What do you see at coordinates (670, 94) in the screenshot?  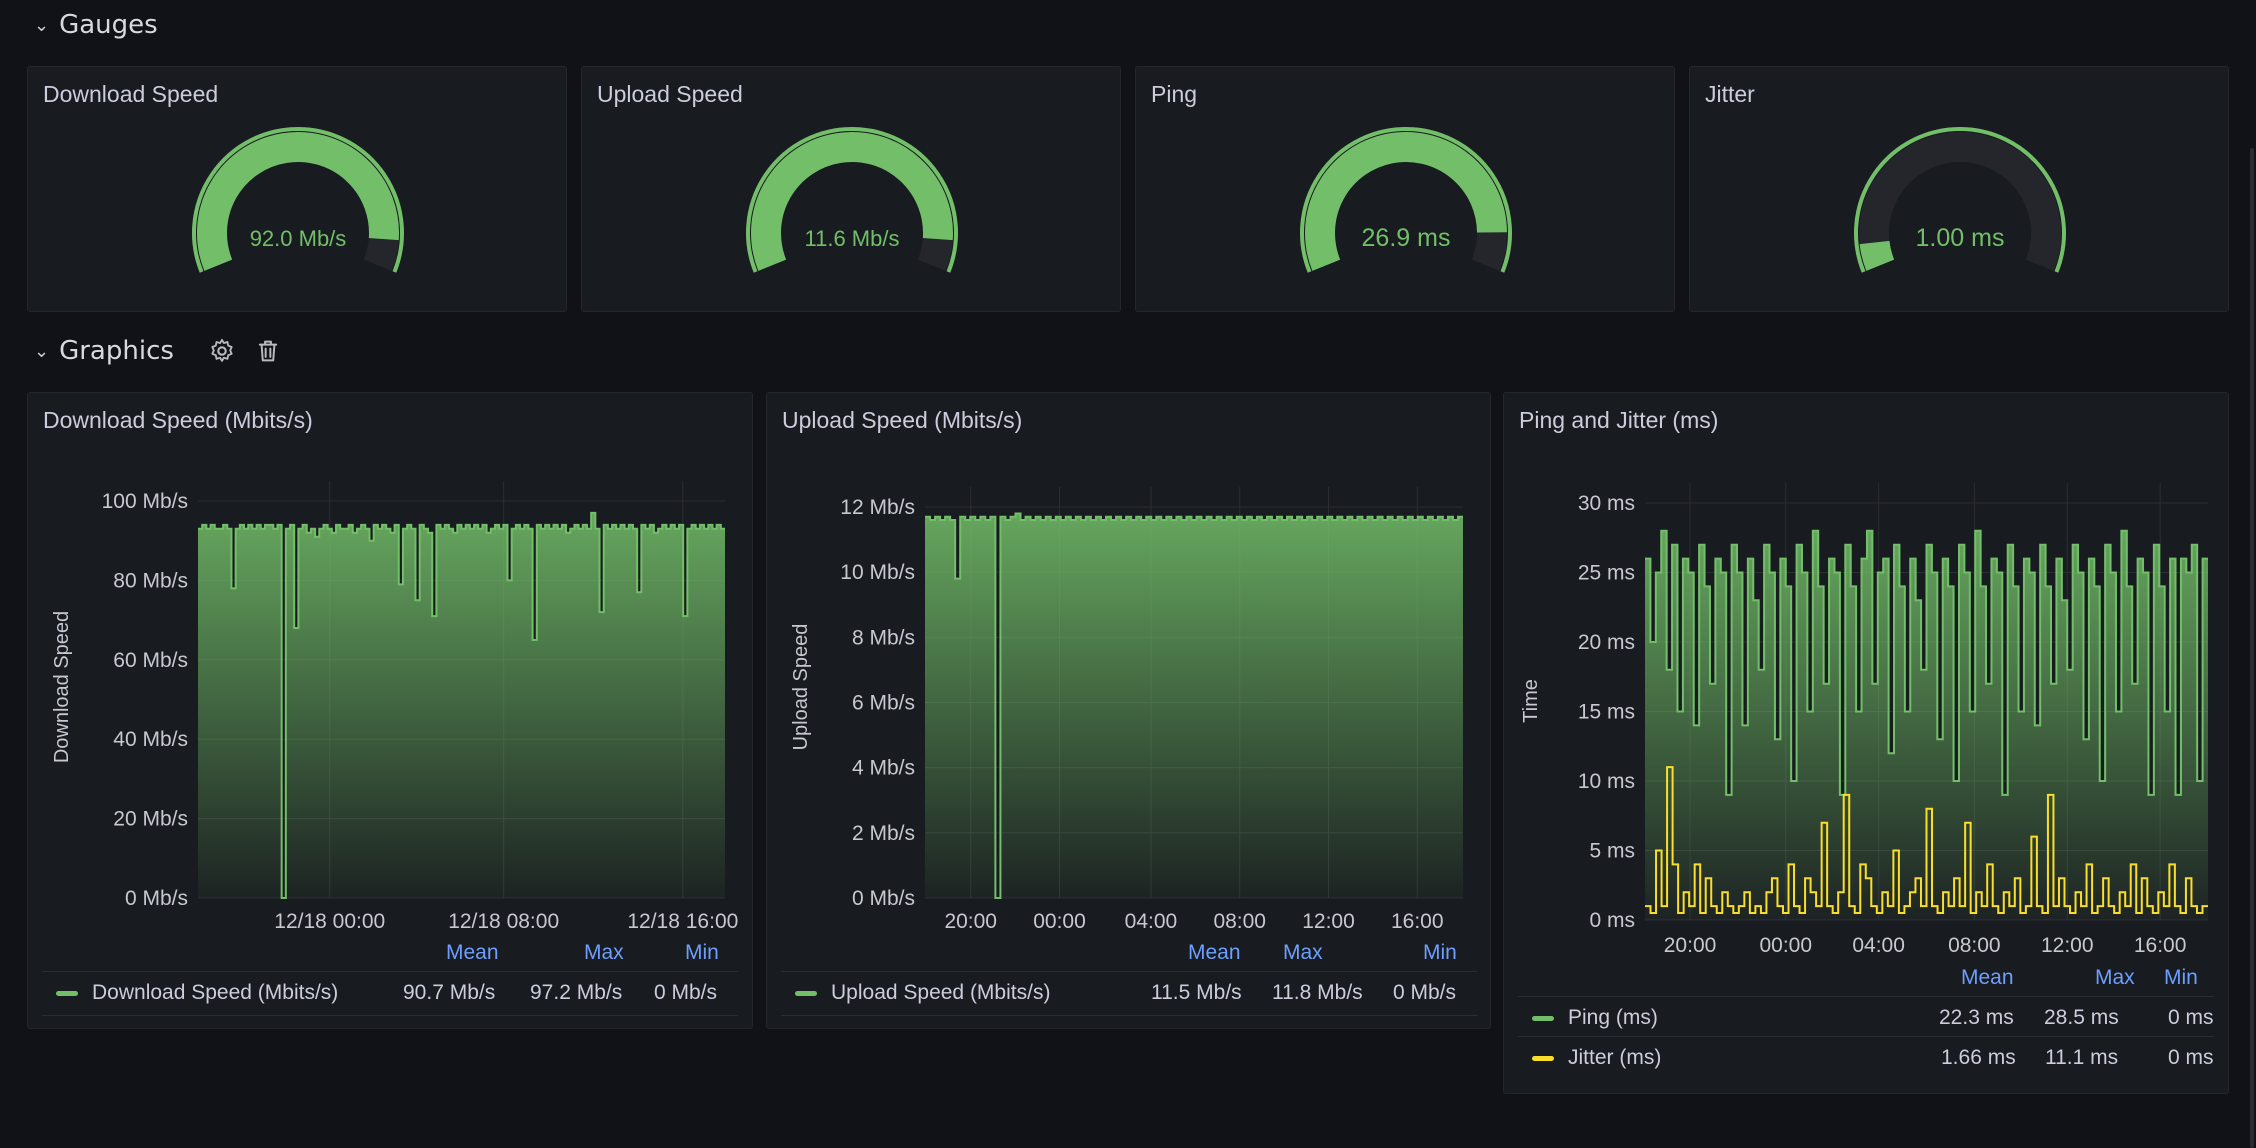 I see `panel-title: Upload Speed` at bounding box center [670, 94].